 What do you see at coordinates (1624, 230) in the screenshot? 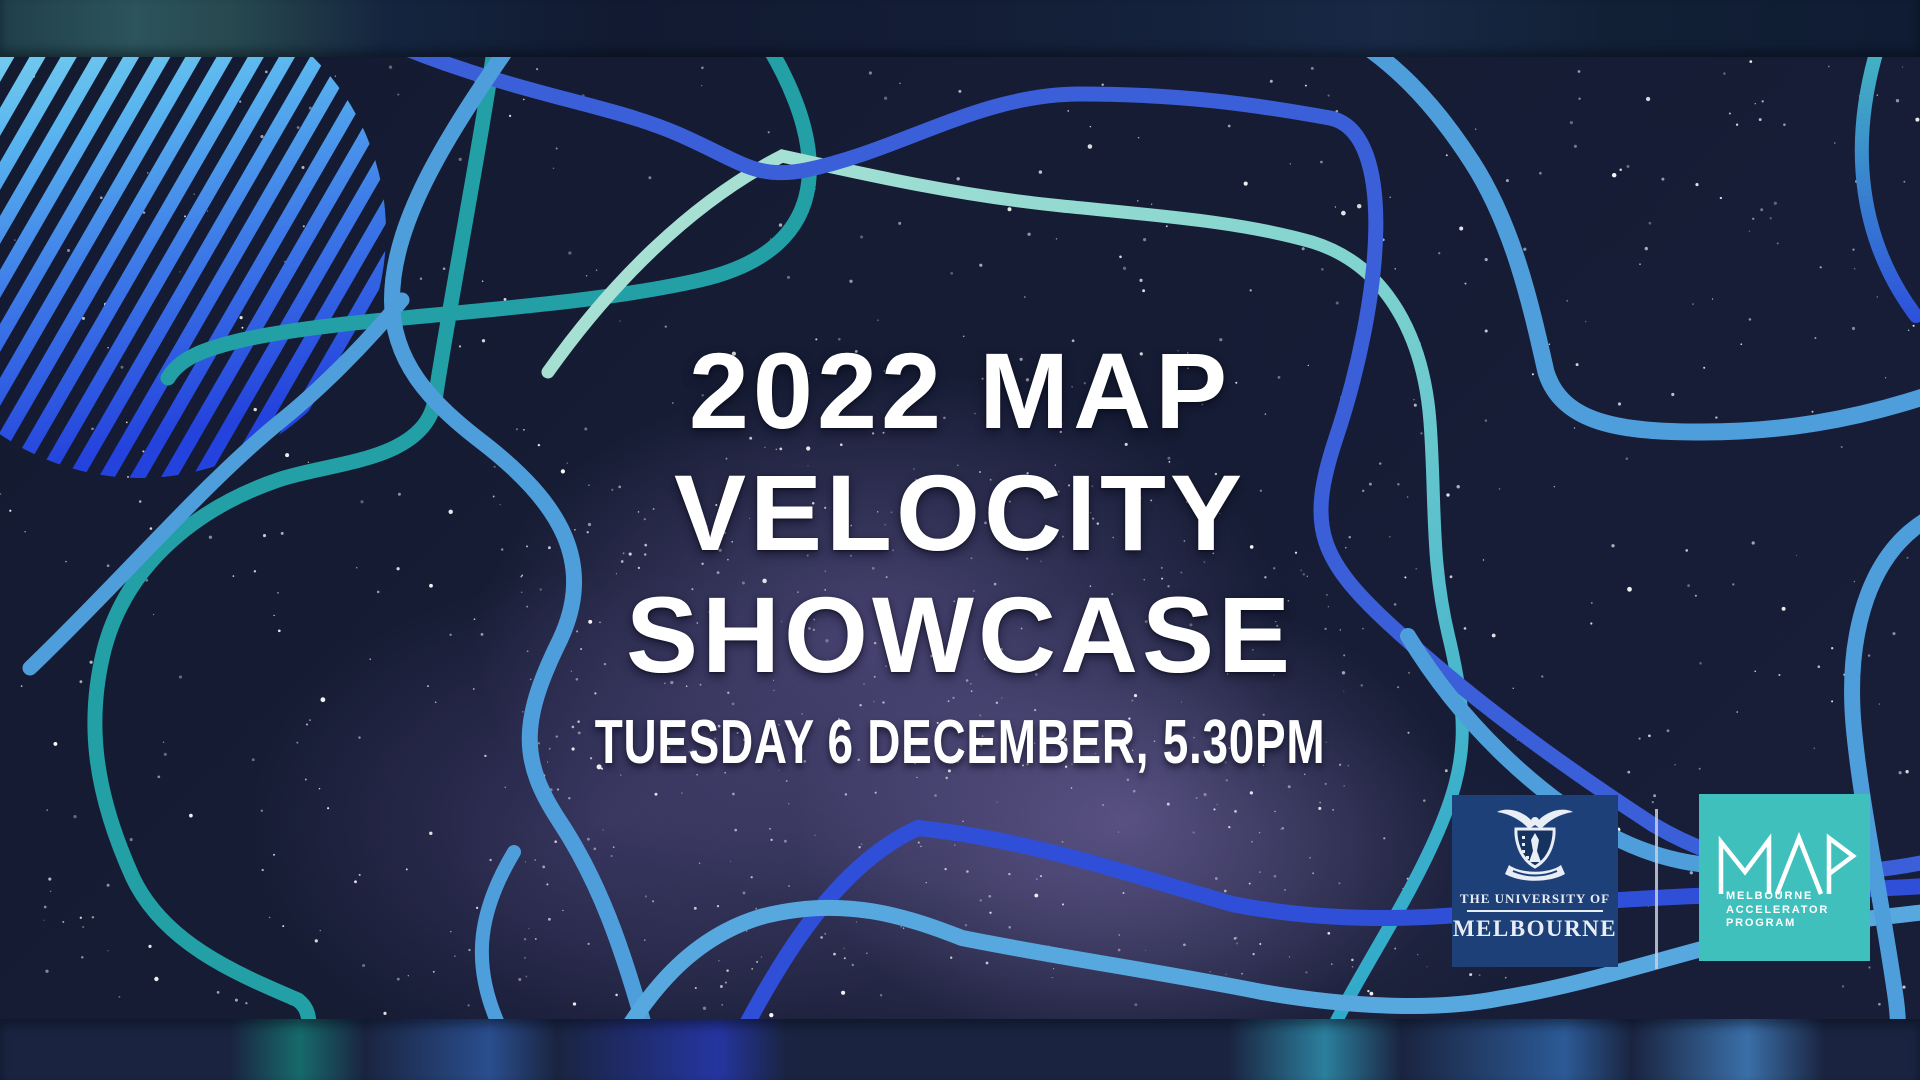
I see `sky-blue-right-s-line` at bounding box center [1624, 230].